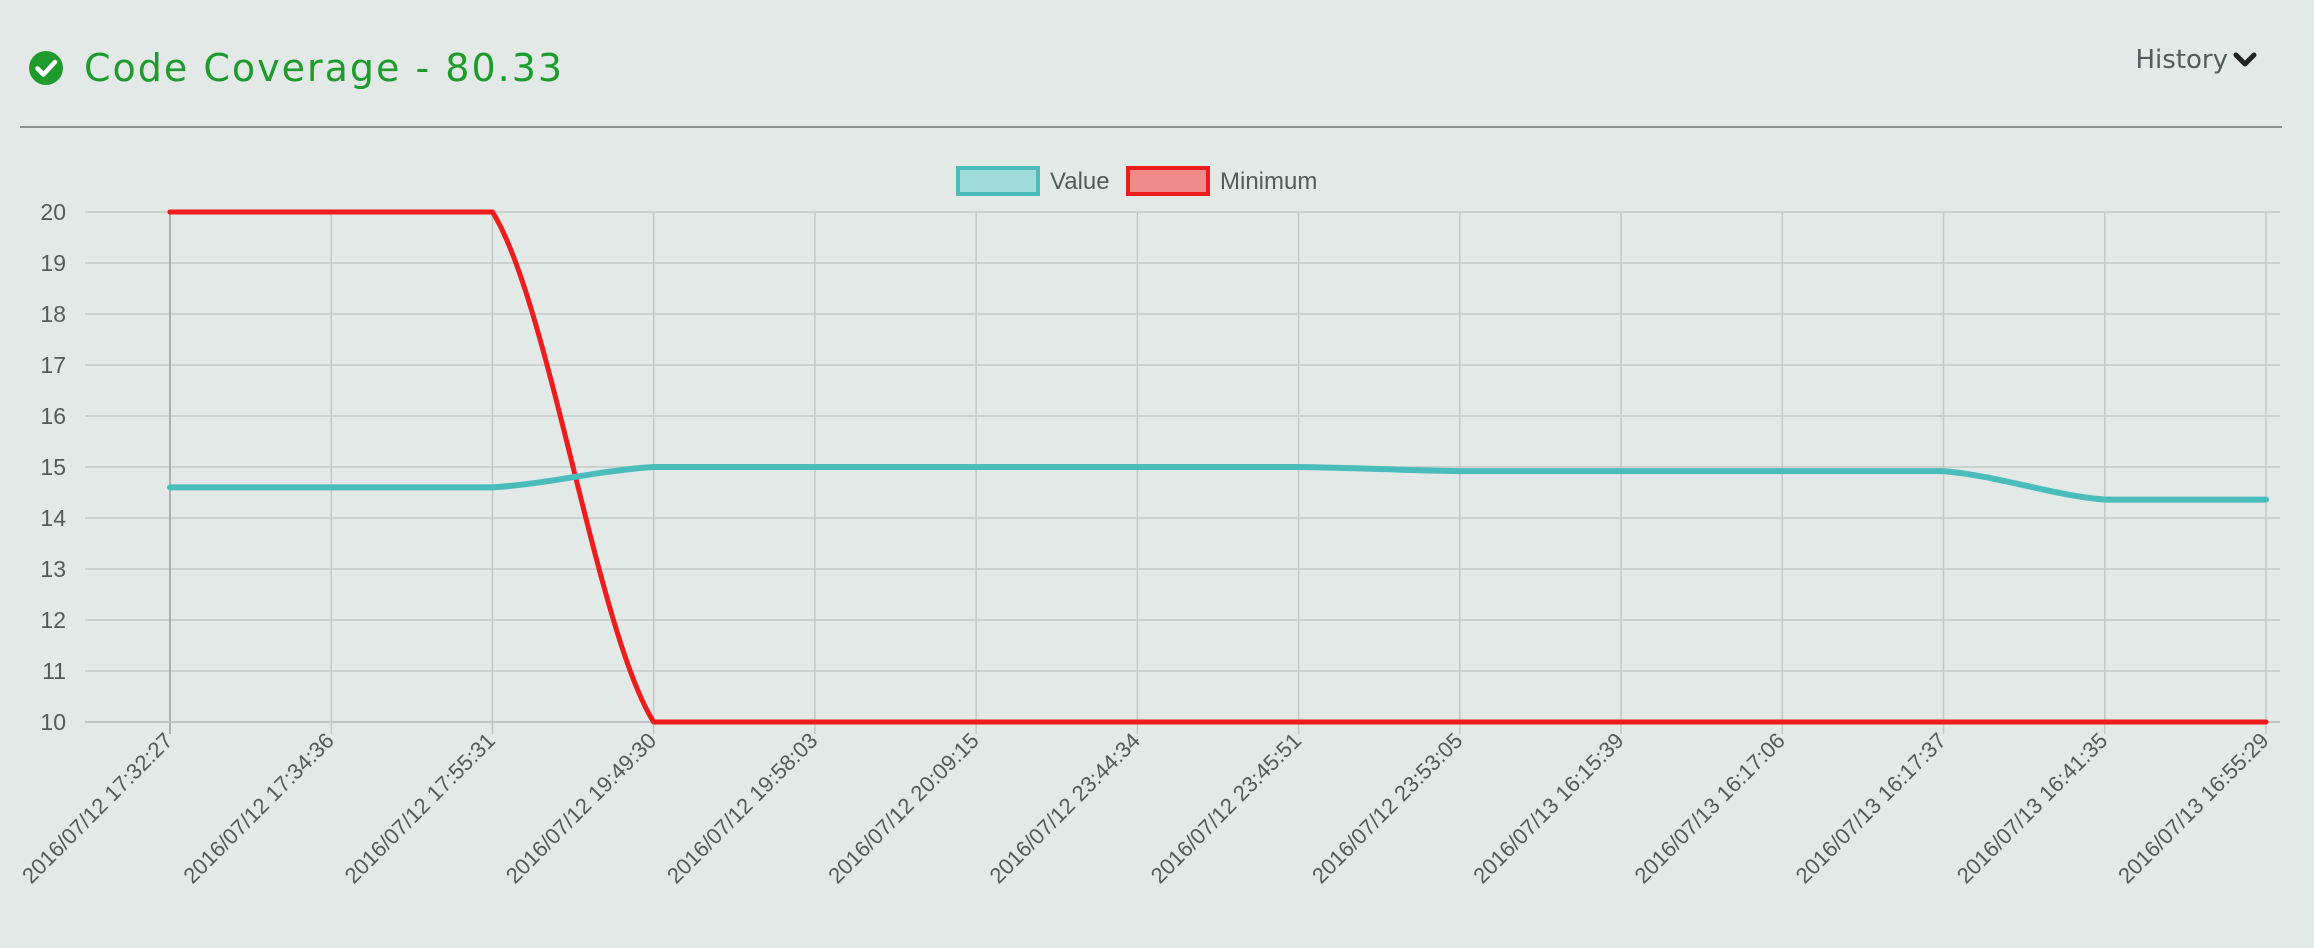 This screenshot has width=2314, height=948. Describe the element at coordinates (1218, 483) in the screenshot. I see `value-series-line` at that location.